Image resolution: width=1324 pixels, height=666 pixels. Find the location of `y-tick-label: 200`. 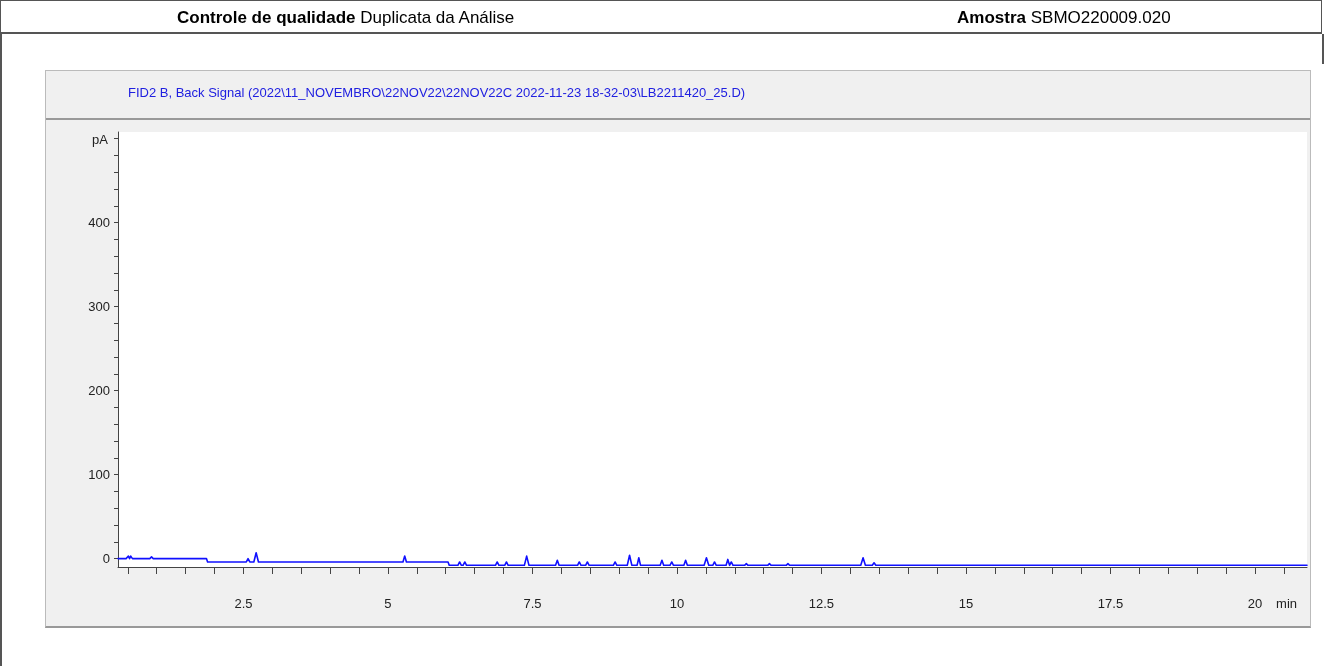

y-tick-label: 200 is located at coordinates (99, 391).